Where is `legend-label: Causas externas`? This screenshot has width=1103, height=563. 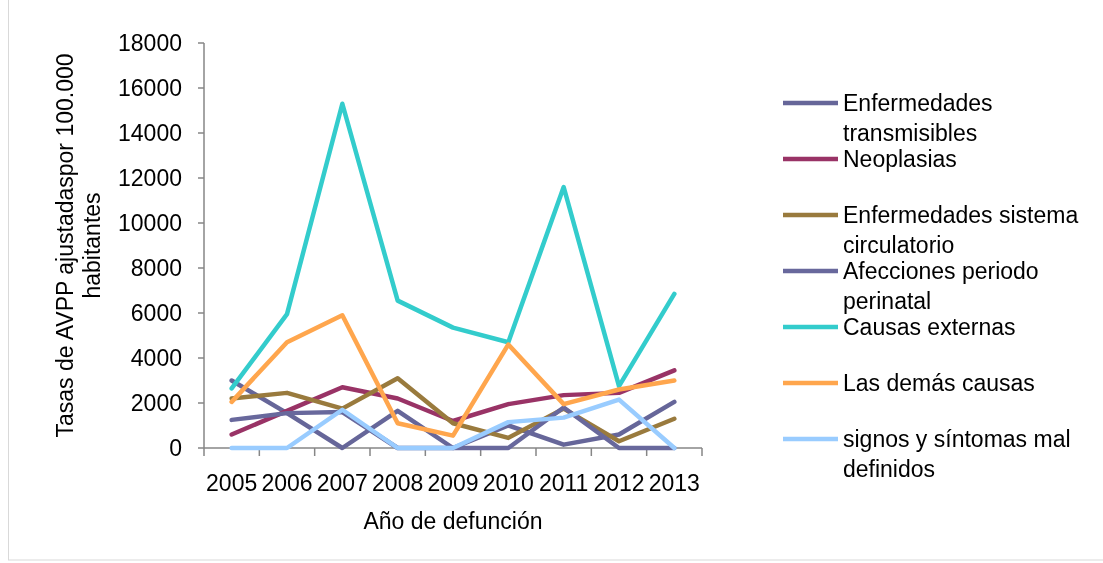
legend-label: Causas externas is located at coordinates (929, 327).